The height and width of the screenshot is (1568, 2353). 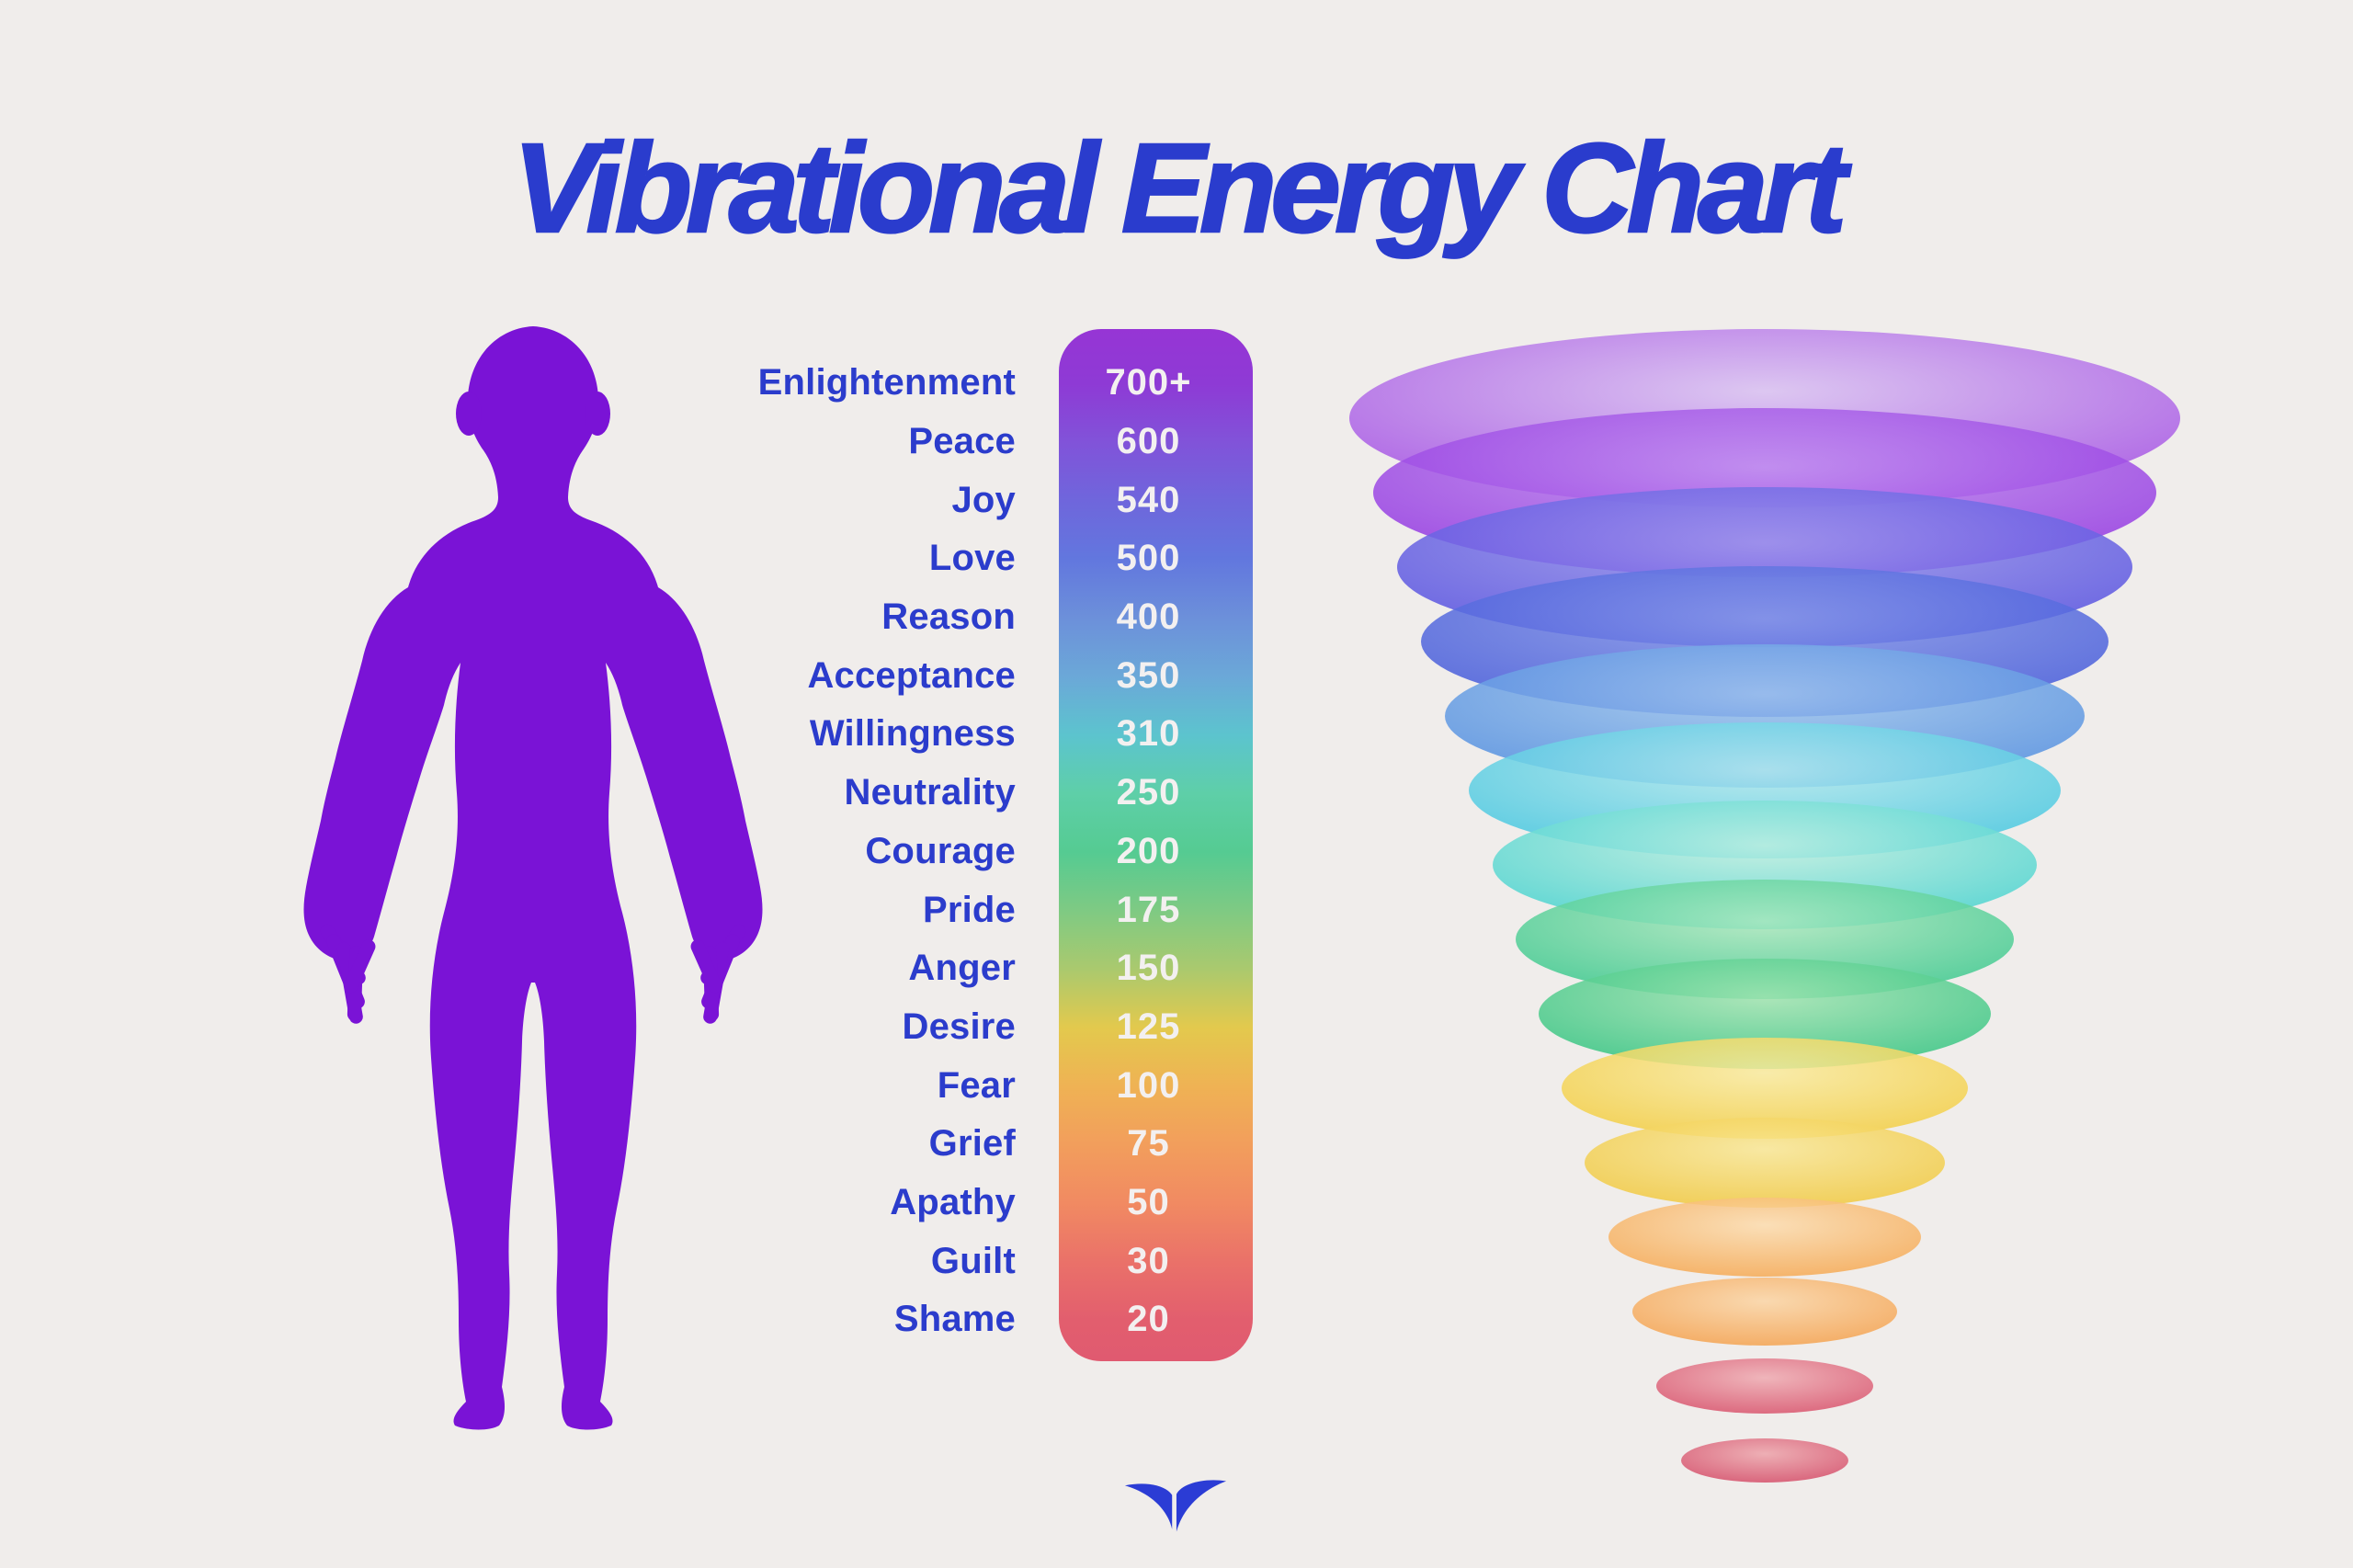 I want to click on level-label: Anger, so click(x=962, y=968).